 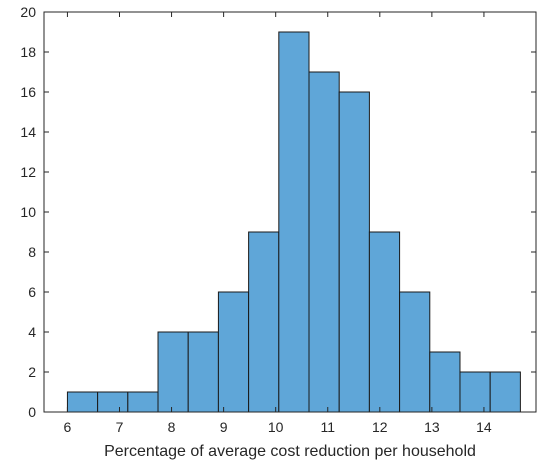 What do you see at coordinates (32, 292) in the screenshot?
I see `y-tick-label-6: 6` at bounding box center [32, 292].